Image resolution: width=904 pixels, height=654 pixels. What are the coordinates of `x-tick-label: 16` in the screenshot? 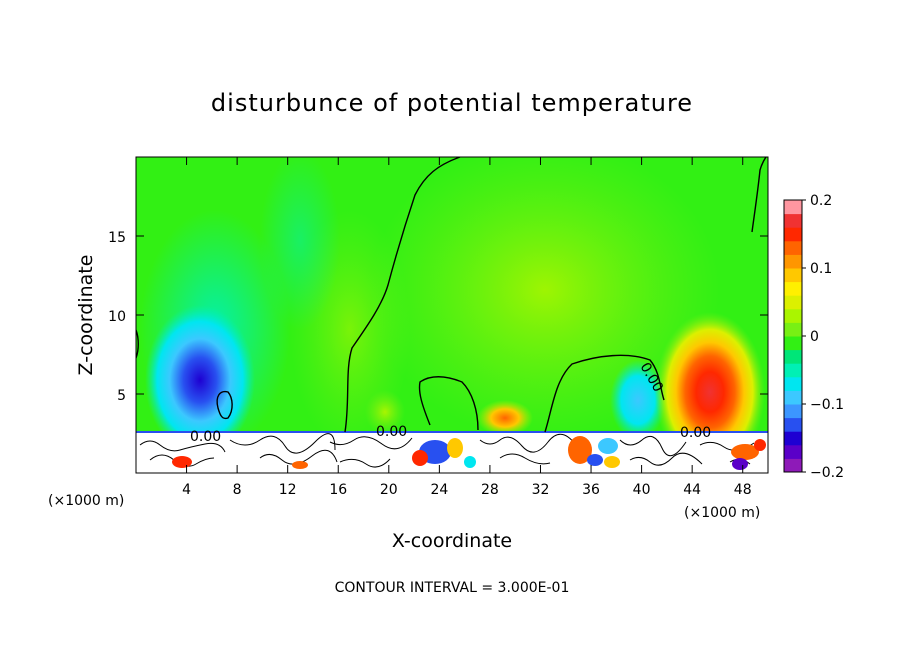 It's located at (338, 490).